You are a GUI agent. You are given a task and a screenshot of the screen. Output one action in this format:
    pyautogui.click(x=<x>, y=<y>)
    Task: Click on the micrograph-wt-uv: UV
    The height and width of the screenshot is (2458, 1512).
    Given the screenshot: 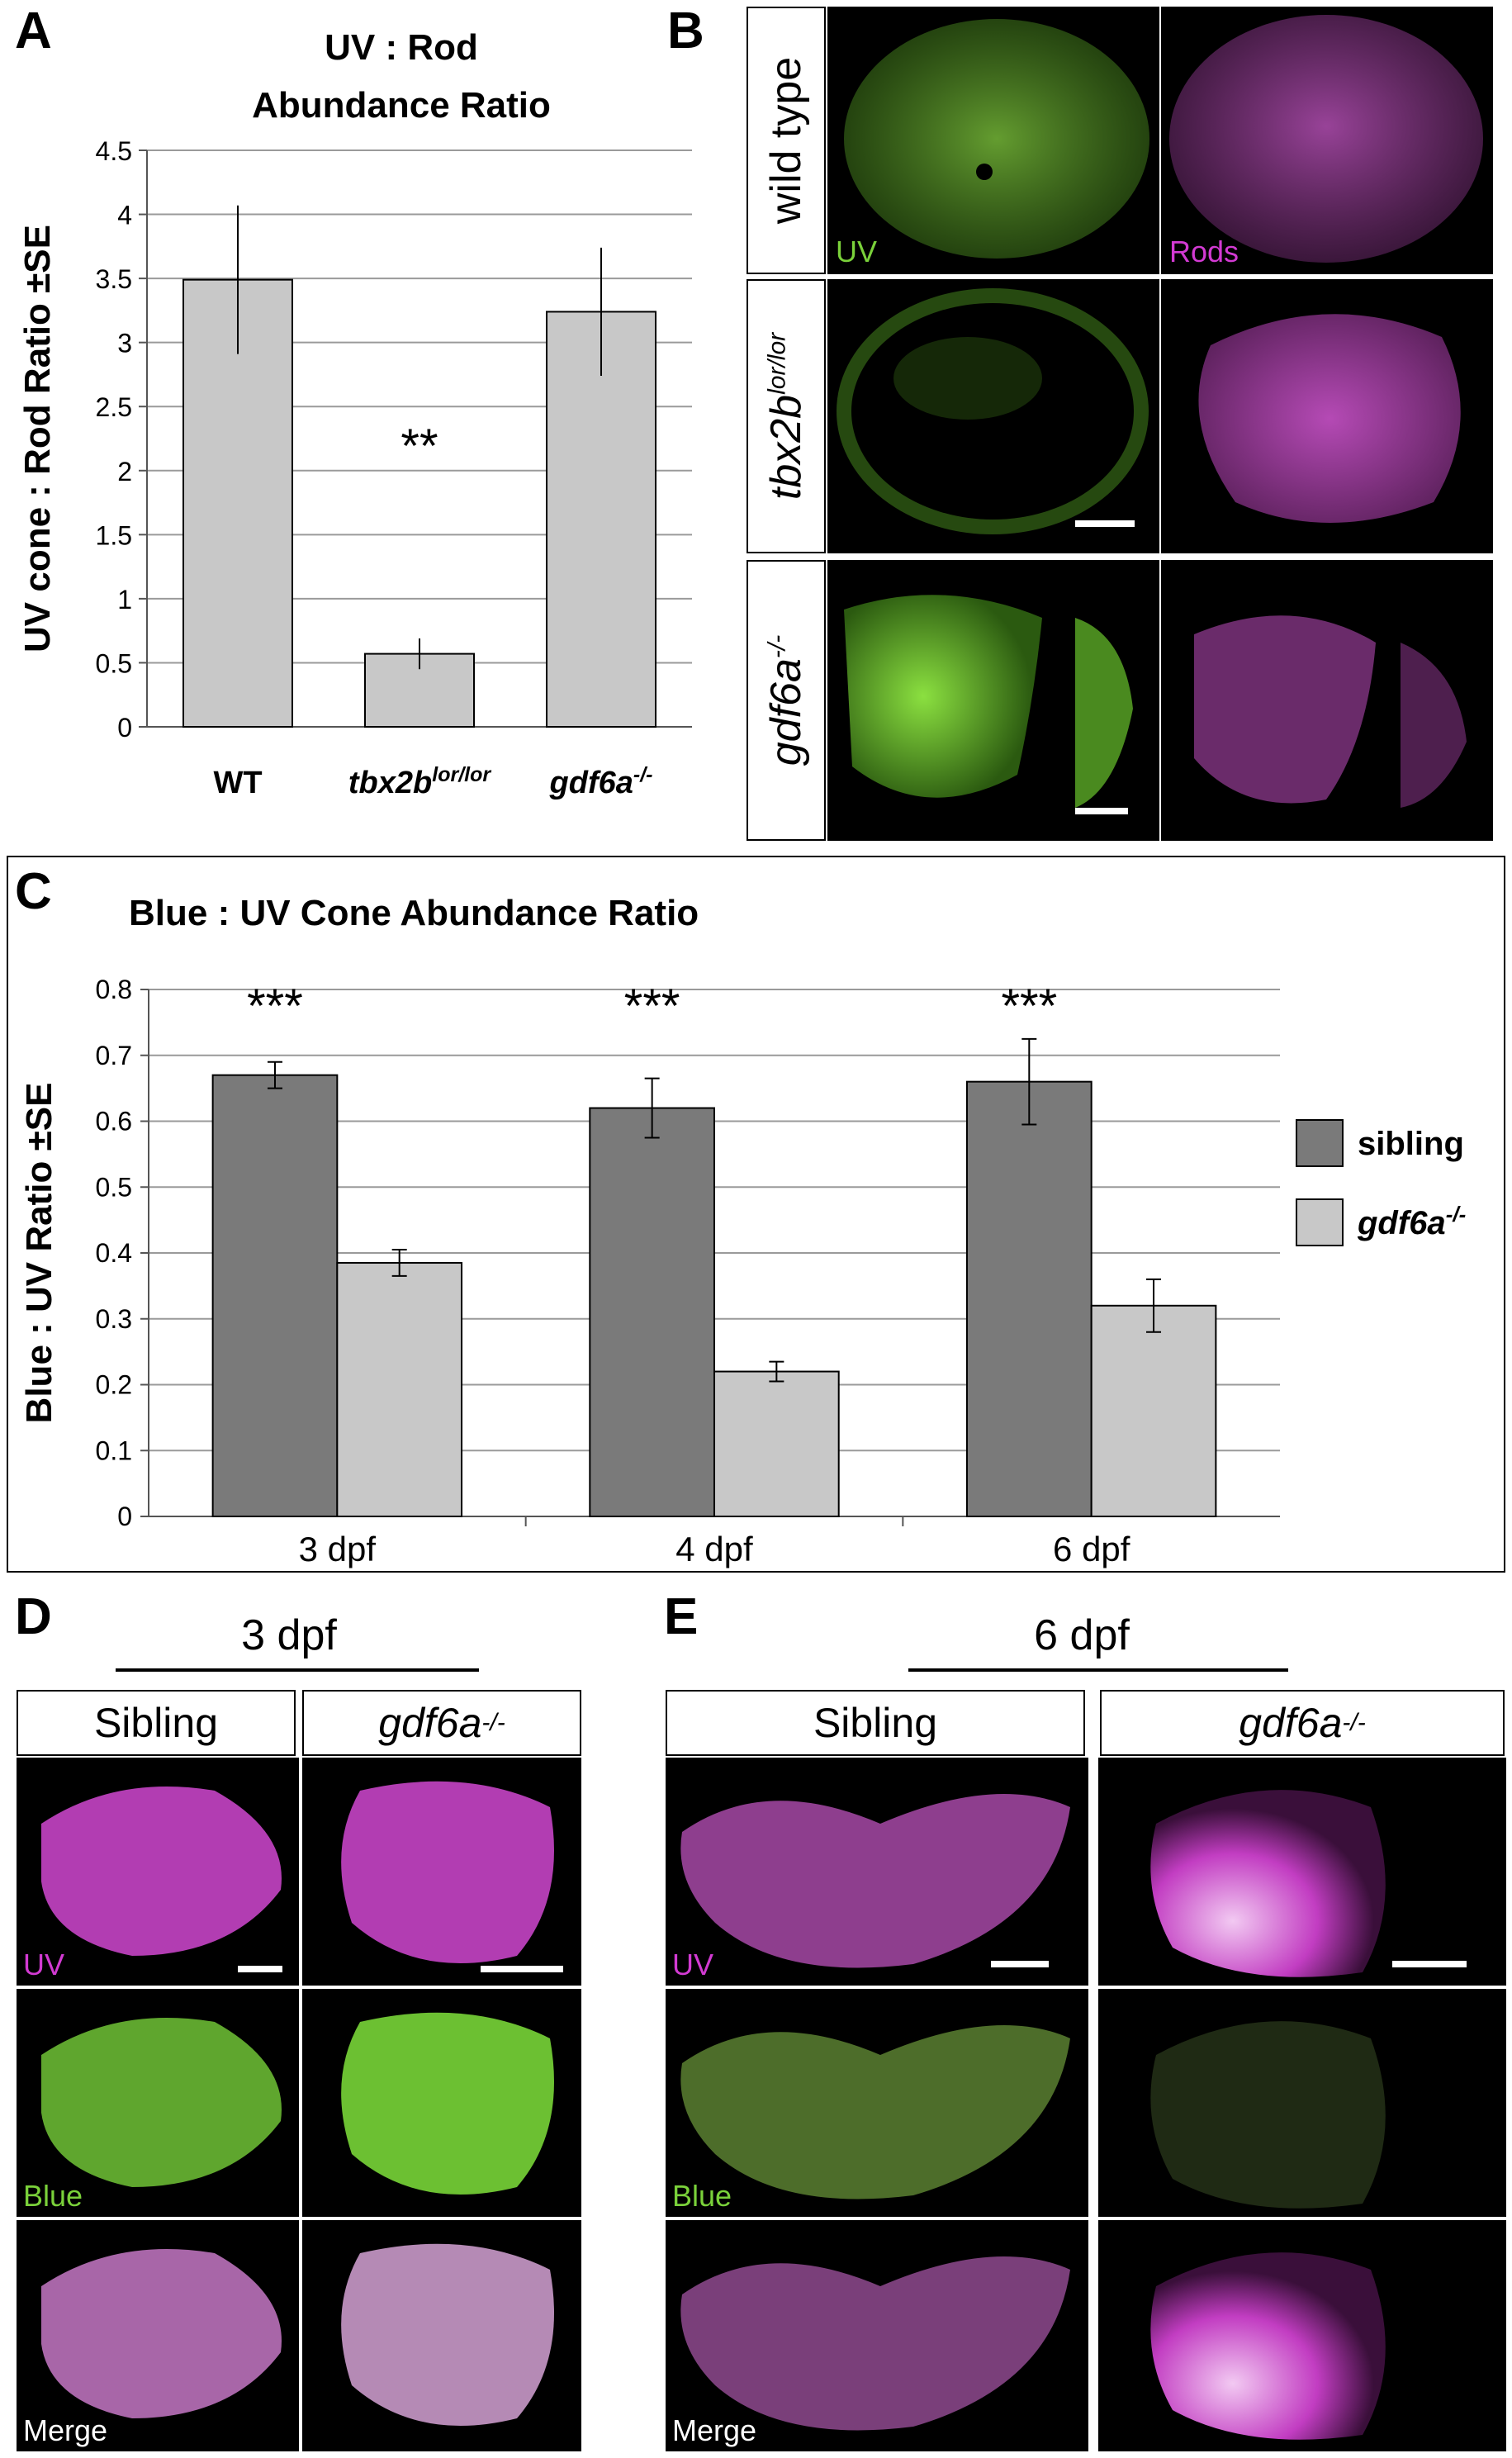 What is the action you would take?
    pyautogui.click(x=993, y=140)
    